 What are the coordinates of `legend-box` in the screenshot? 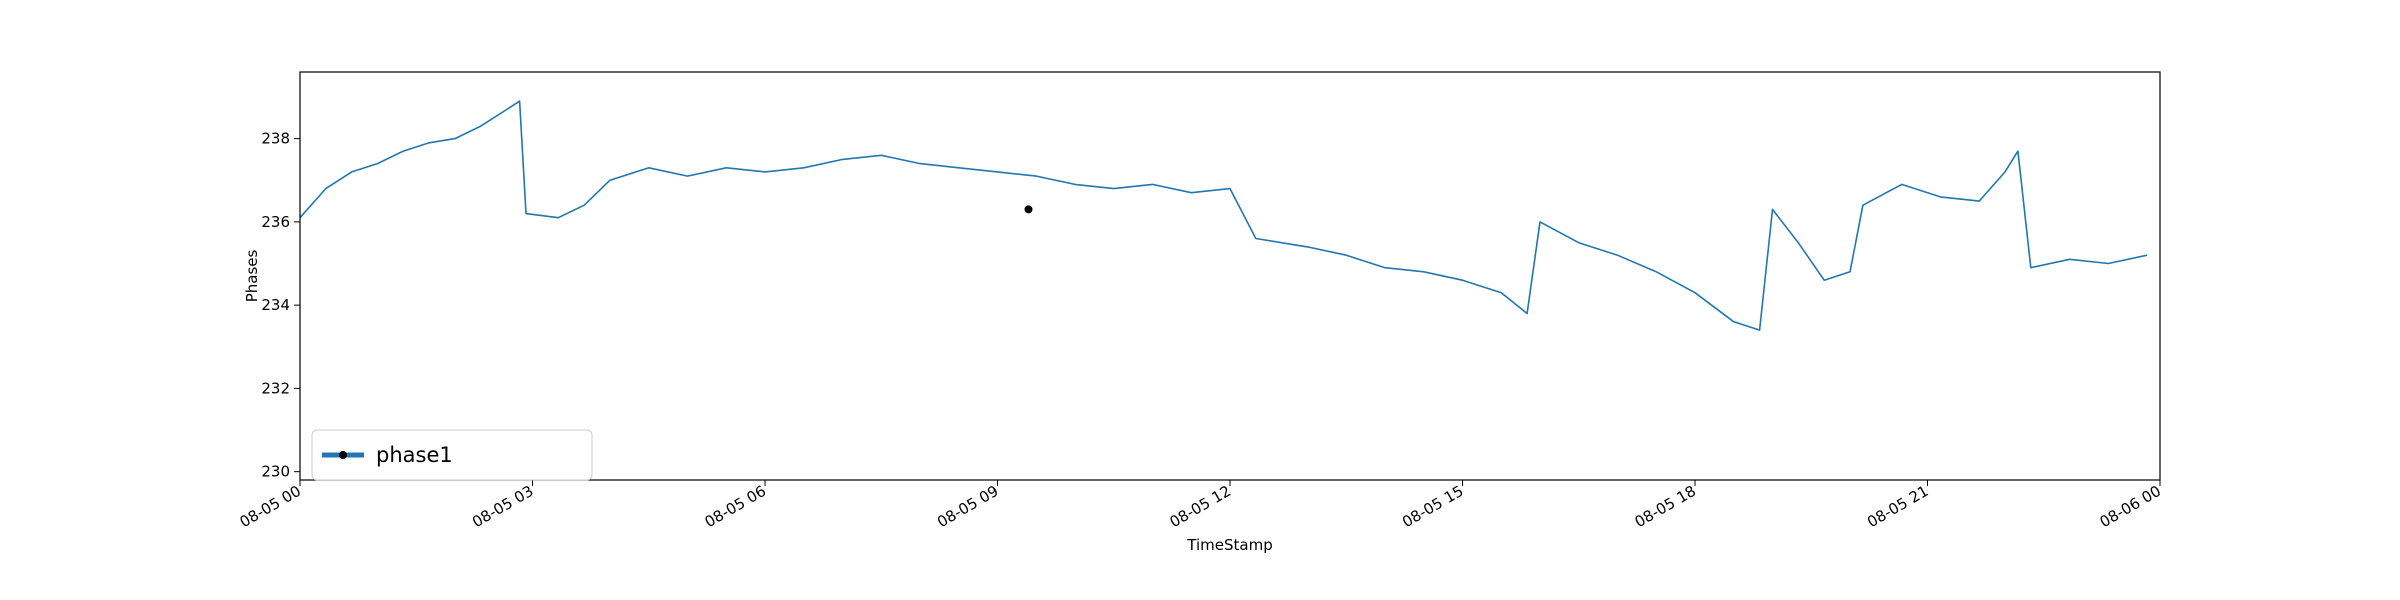 It's located at (452, 455).